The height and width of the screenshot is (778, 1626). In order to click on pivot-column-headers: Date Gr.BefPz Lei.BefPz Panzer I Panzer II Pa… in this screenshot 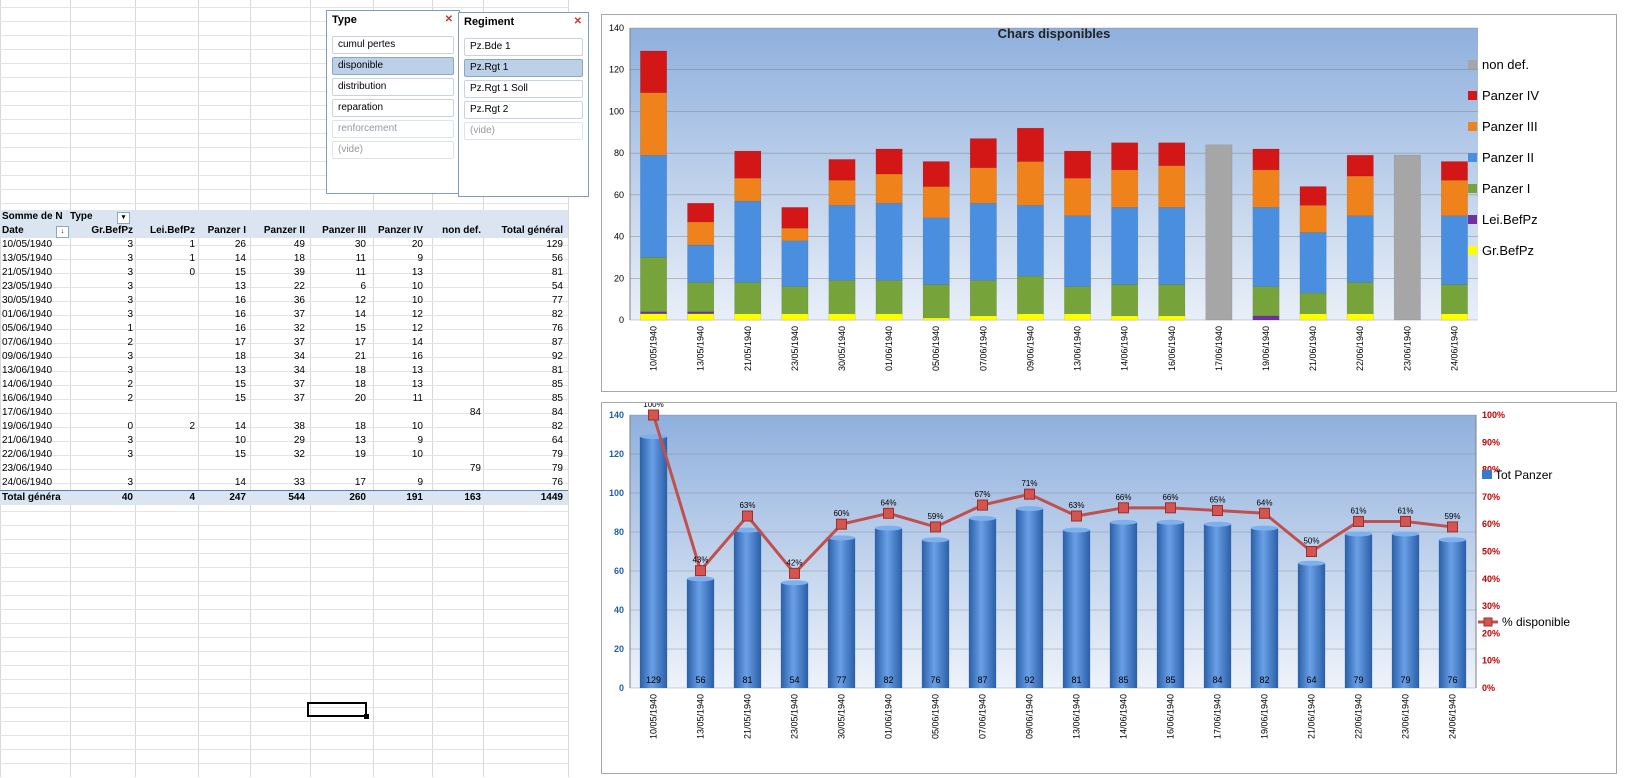, I will do `click(284, 231)`.